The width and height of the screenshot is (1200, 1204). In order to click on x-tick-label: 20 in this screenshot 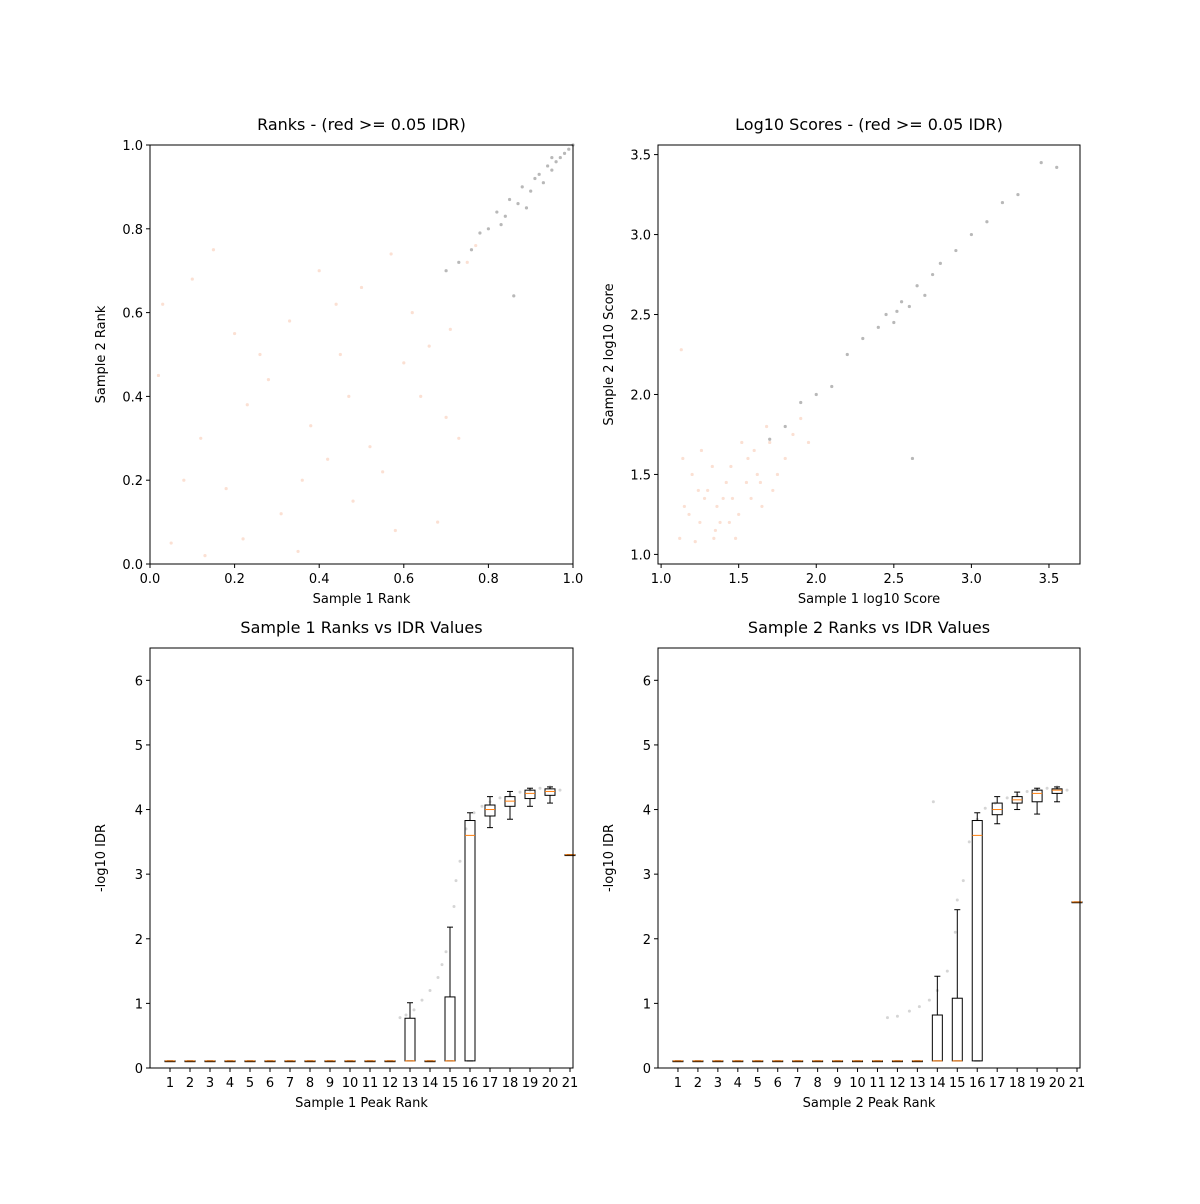, I will do `click(550, 1083)`.